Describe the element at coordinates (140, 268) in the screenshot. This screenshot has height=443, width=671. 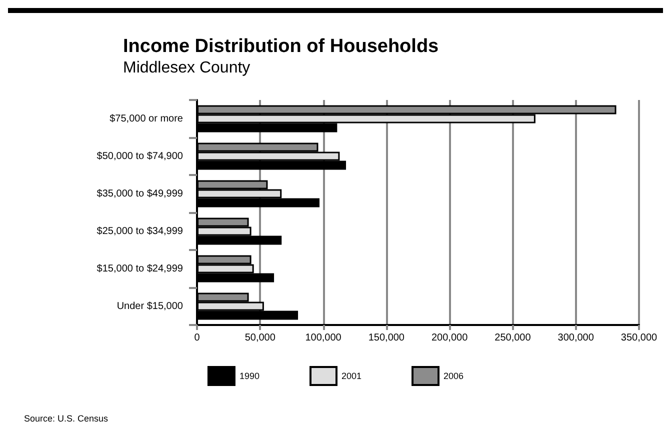
I see `y-tick-label: $15,000 to $24,999` at that location.